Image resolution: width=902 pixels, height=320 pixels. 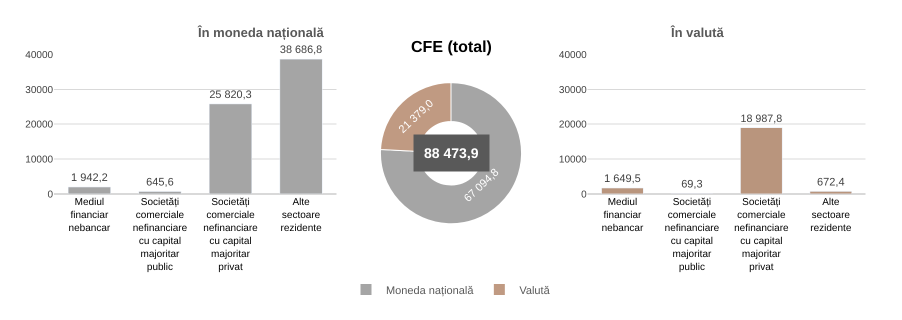 What do you see at coordinates (831, 182) in the screenshot?
I see `data-label: 672,4` at bounding box center [831, 182].